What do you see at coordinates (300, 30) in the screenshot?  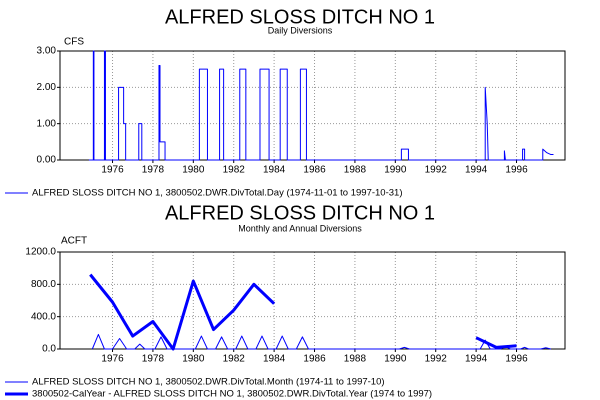 I see `chart-subtitle: Daily Diversions` at bounding box center [300, 30].